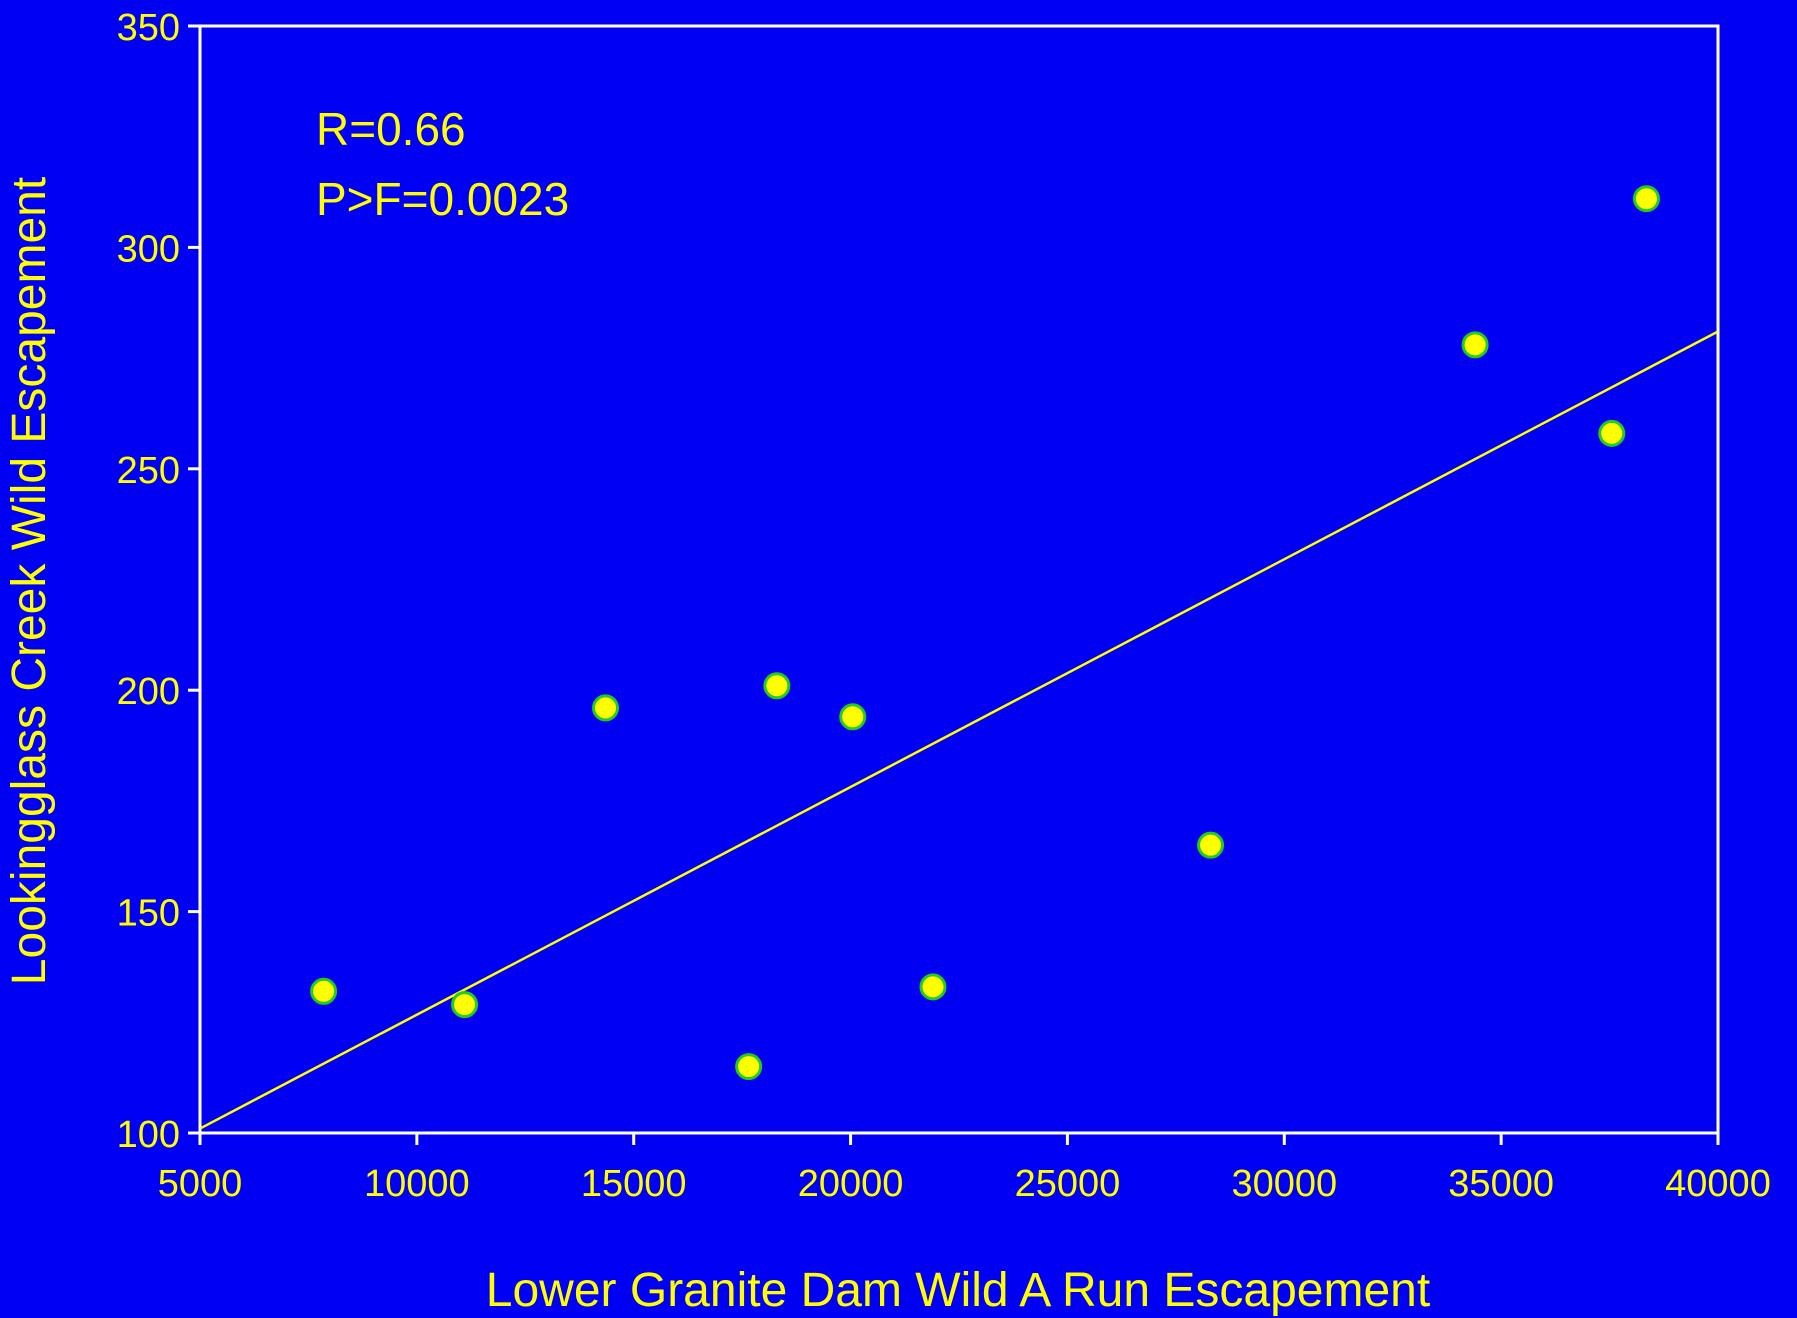 The height and width of the screenshot is (1318, 1797). I want to click on y-axis: 100 150 200 250 300 350, so click(158, 581).